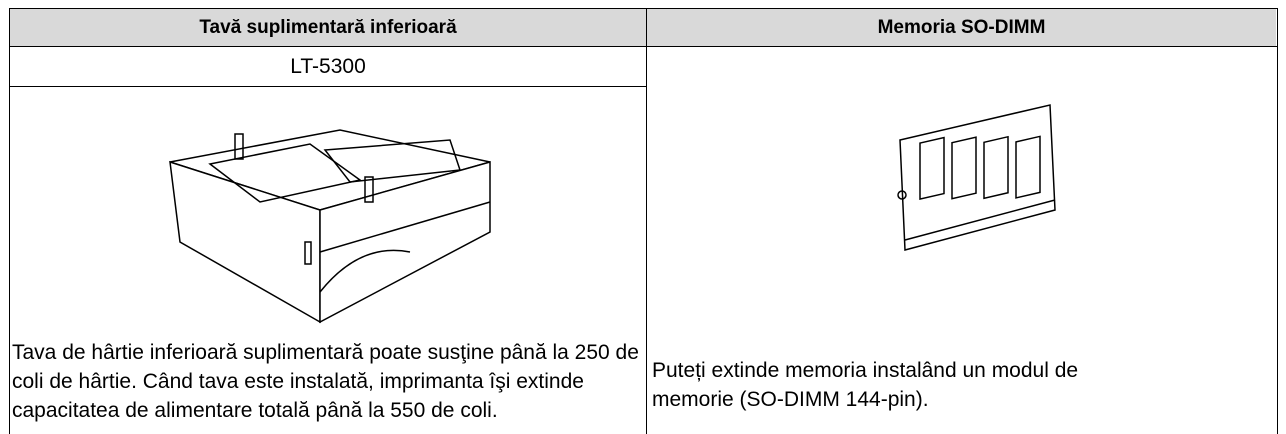  I want to click on column-header: Memoria SO-DIMM, so click(961, 27).